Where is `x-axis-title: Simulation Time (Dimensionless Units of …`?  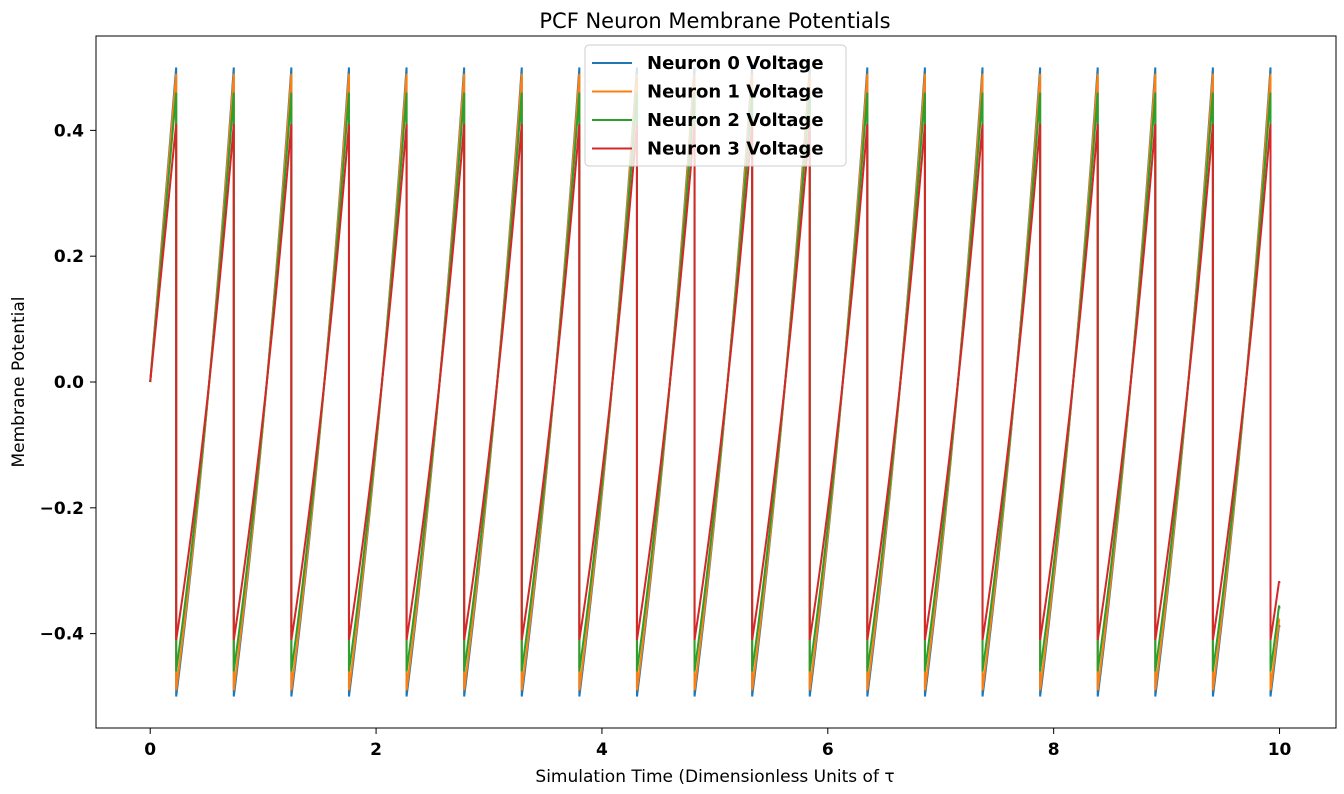 x-axis-title: Simulation Time (Dimensionless Units of … is located at coordinates (714, 777).